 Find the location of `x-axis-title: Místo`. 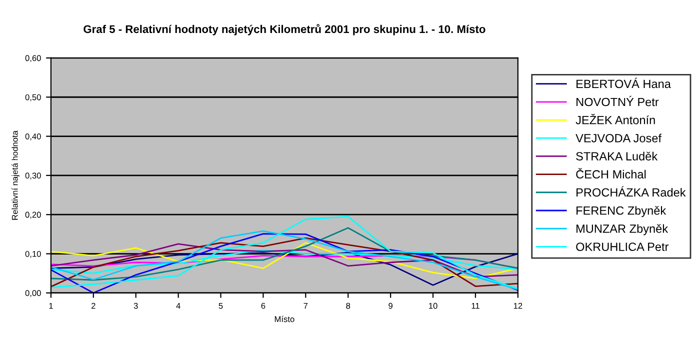

x-axis-title: Místo is located at coordinates (284, 319).